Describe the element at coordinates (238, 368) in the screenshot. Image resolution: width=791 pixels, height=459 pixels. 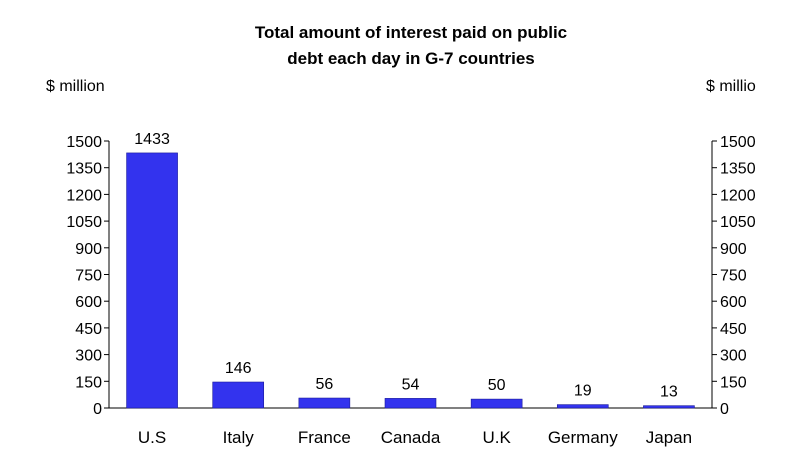
I see `data-label: 146` at that location.